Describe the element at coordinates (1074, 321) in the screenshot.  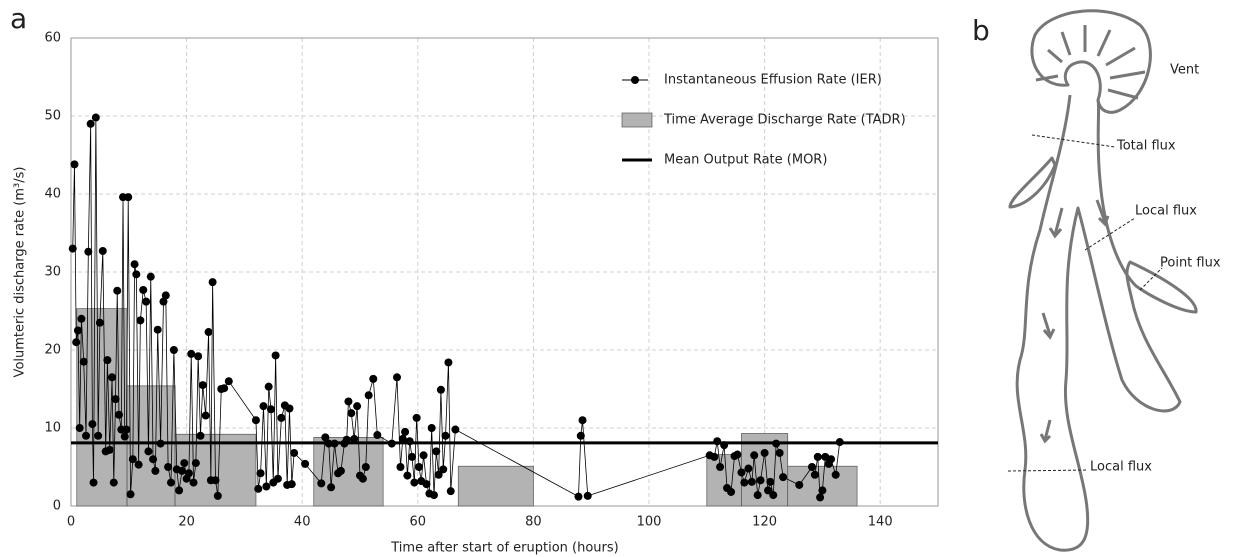
I see `flow-arrows` at that location.